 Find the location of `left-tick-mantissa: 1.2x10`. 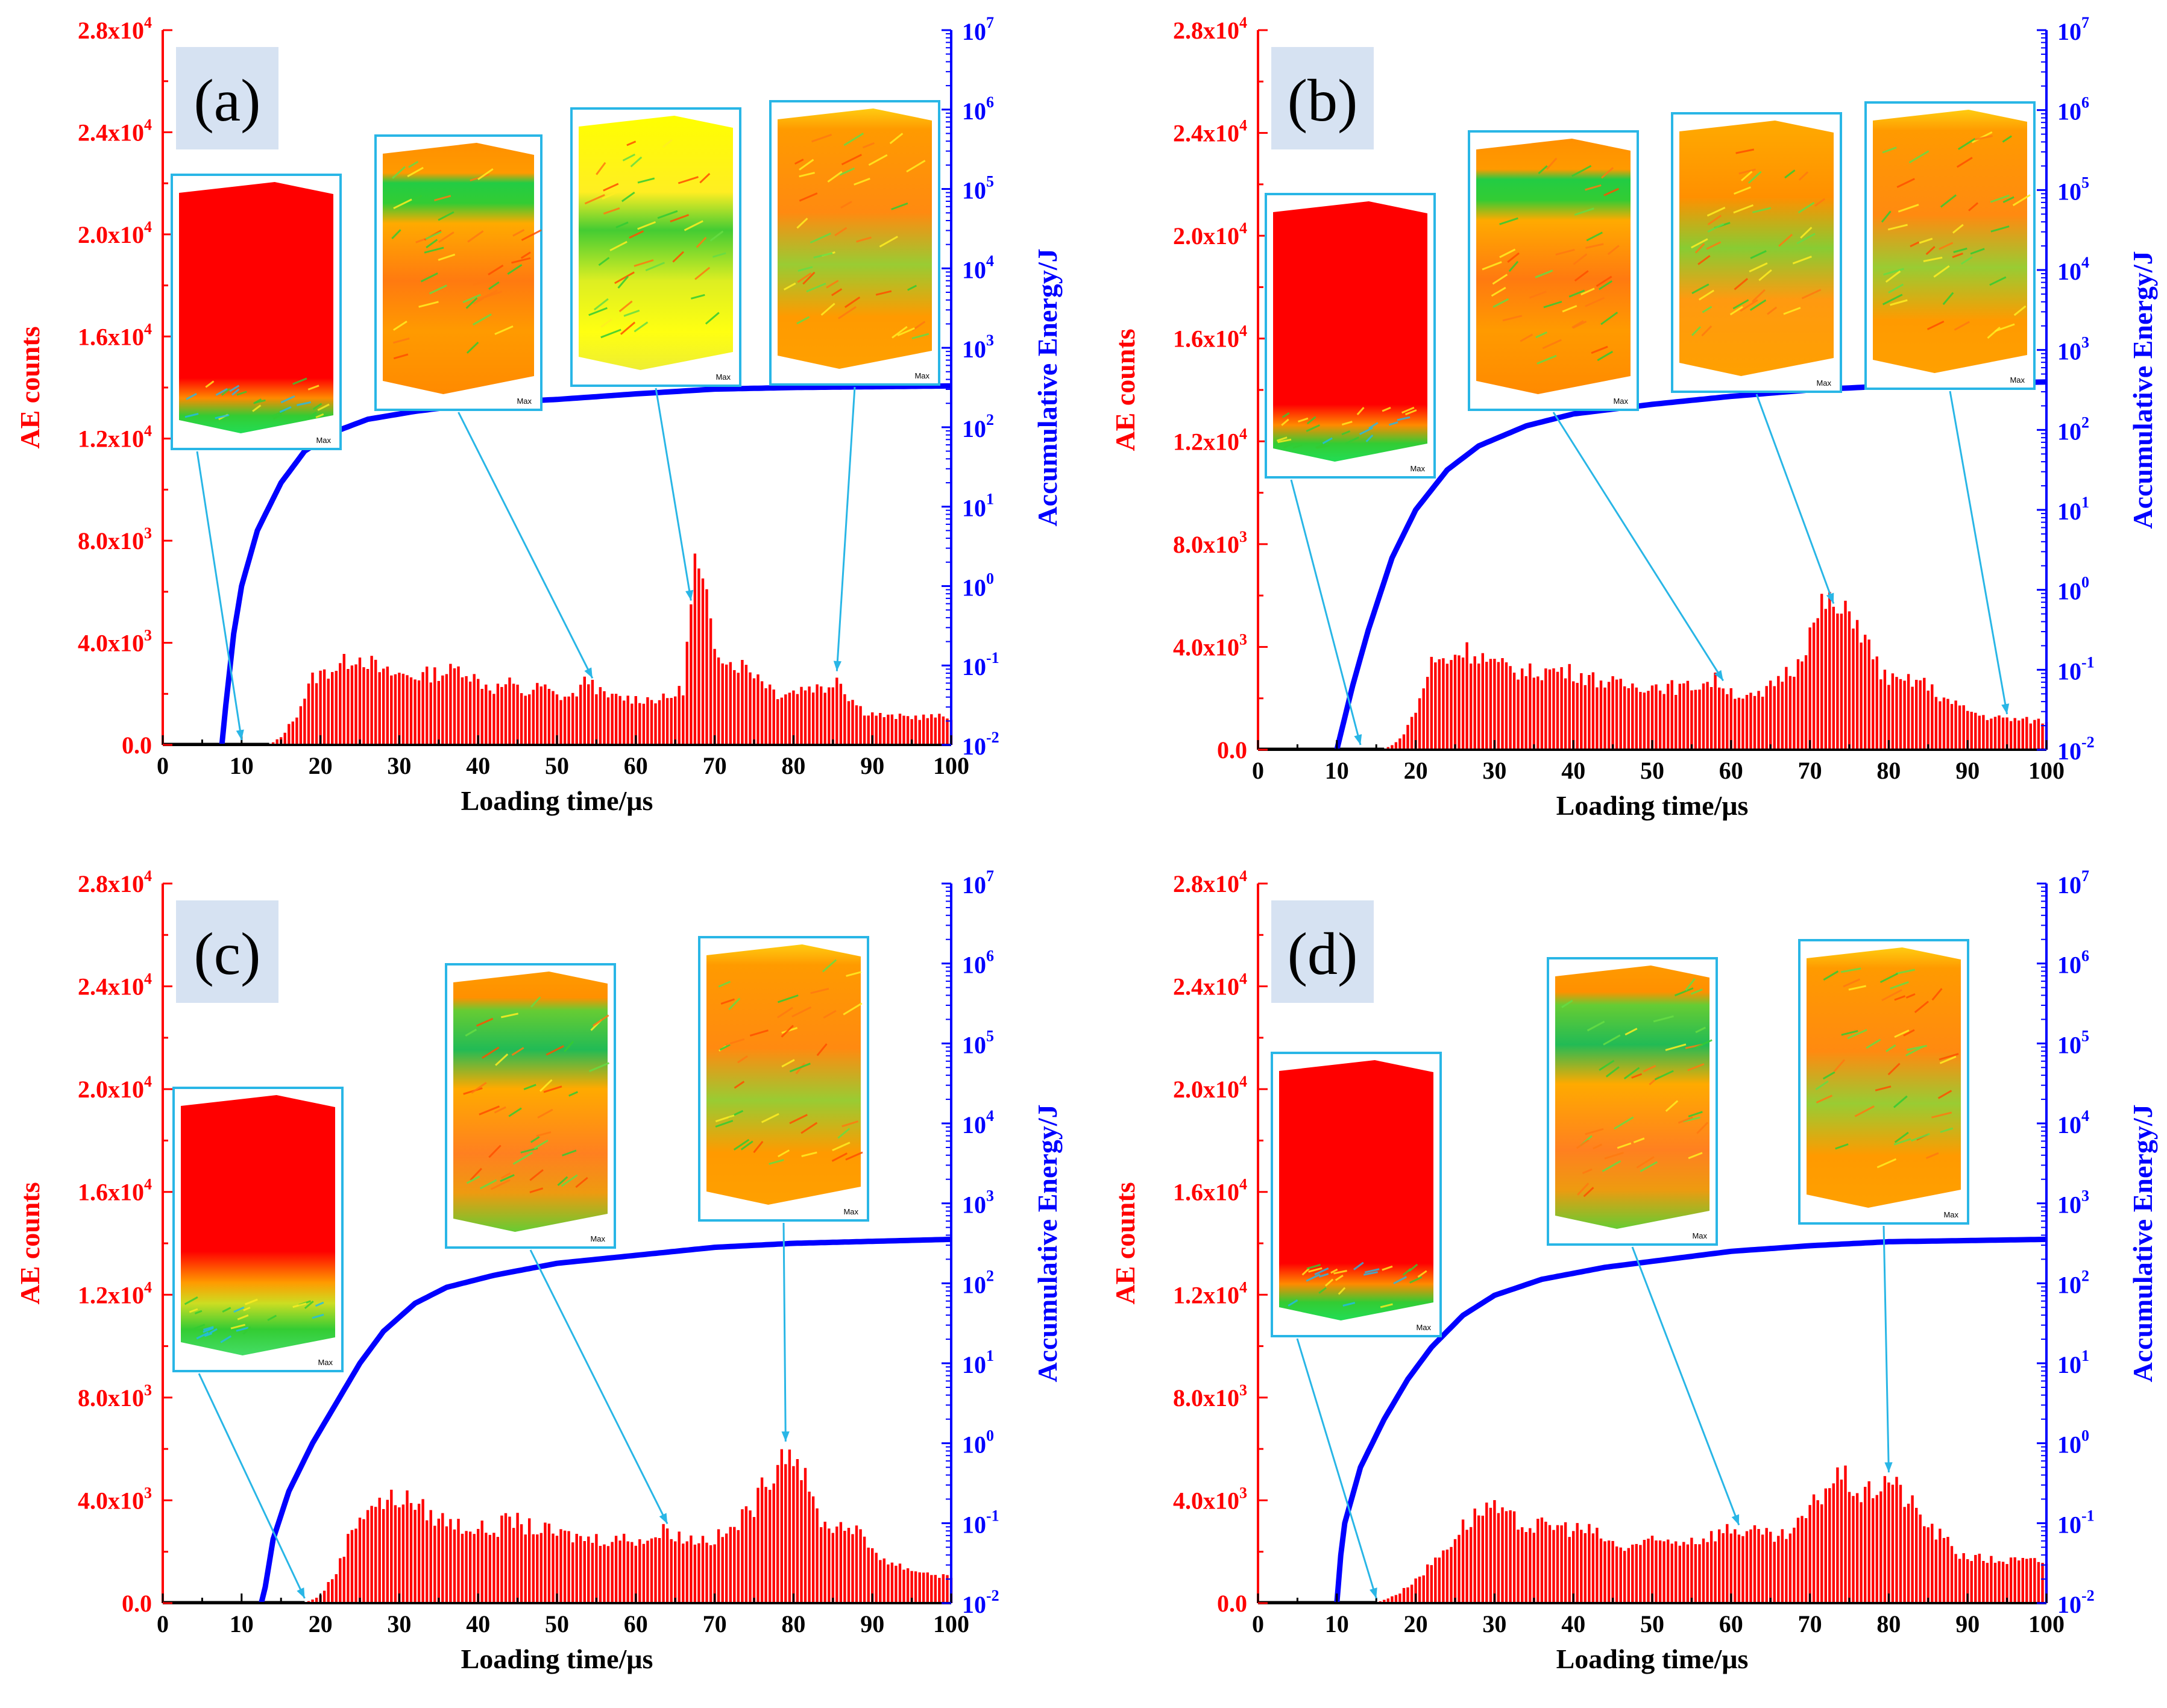

left-tick-mantissa: 1.2x10 is located at coordinates (1206, 1294).